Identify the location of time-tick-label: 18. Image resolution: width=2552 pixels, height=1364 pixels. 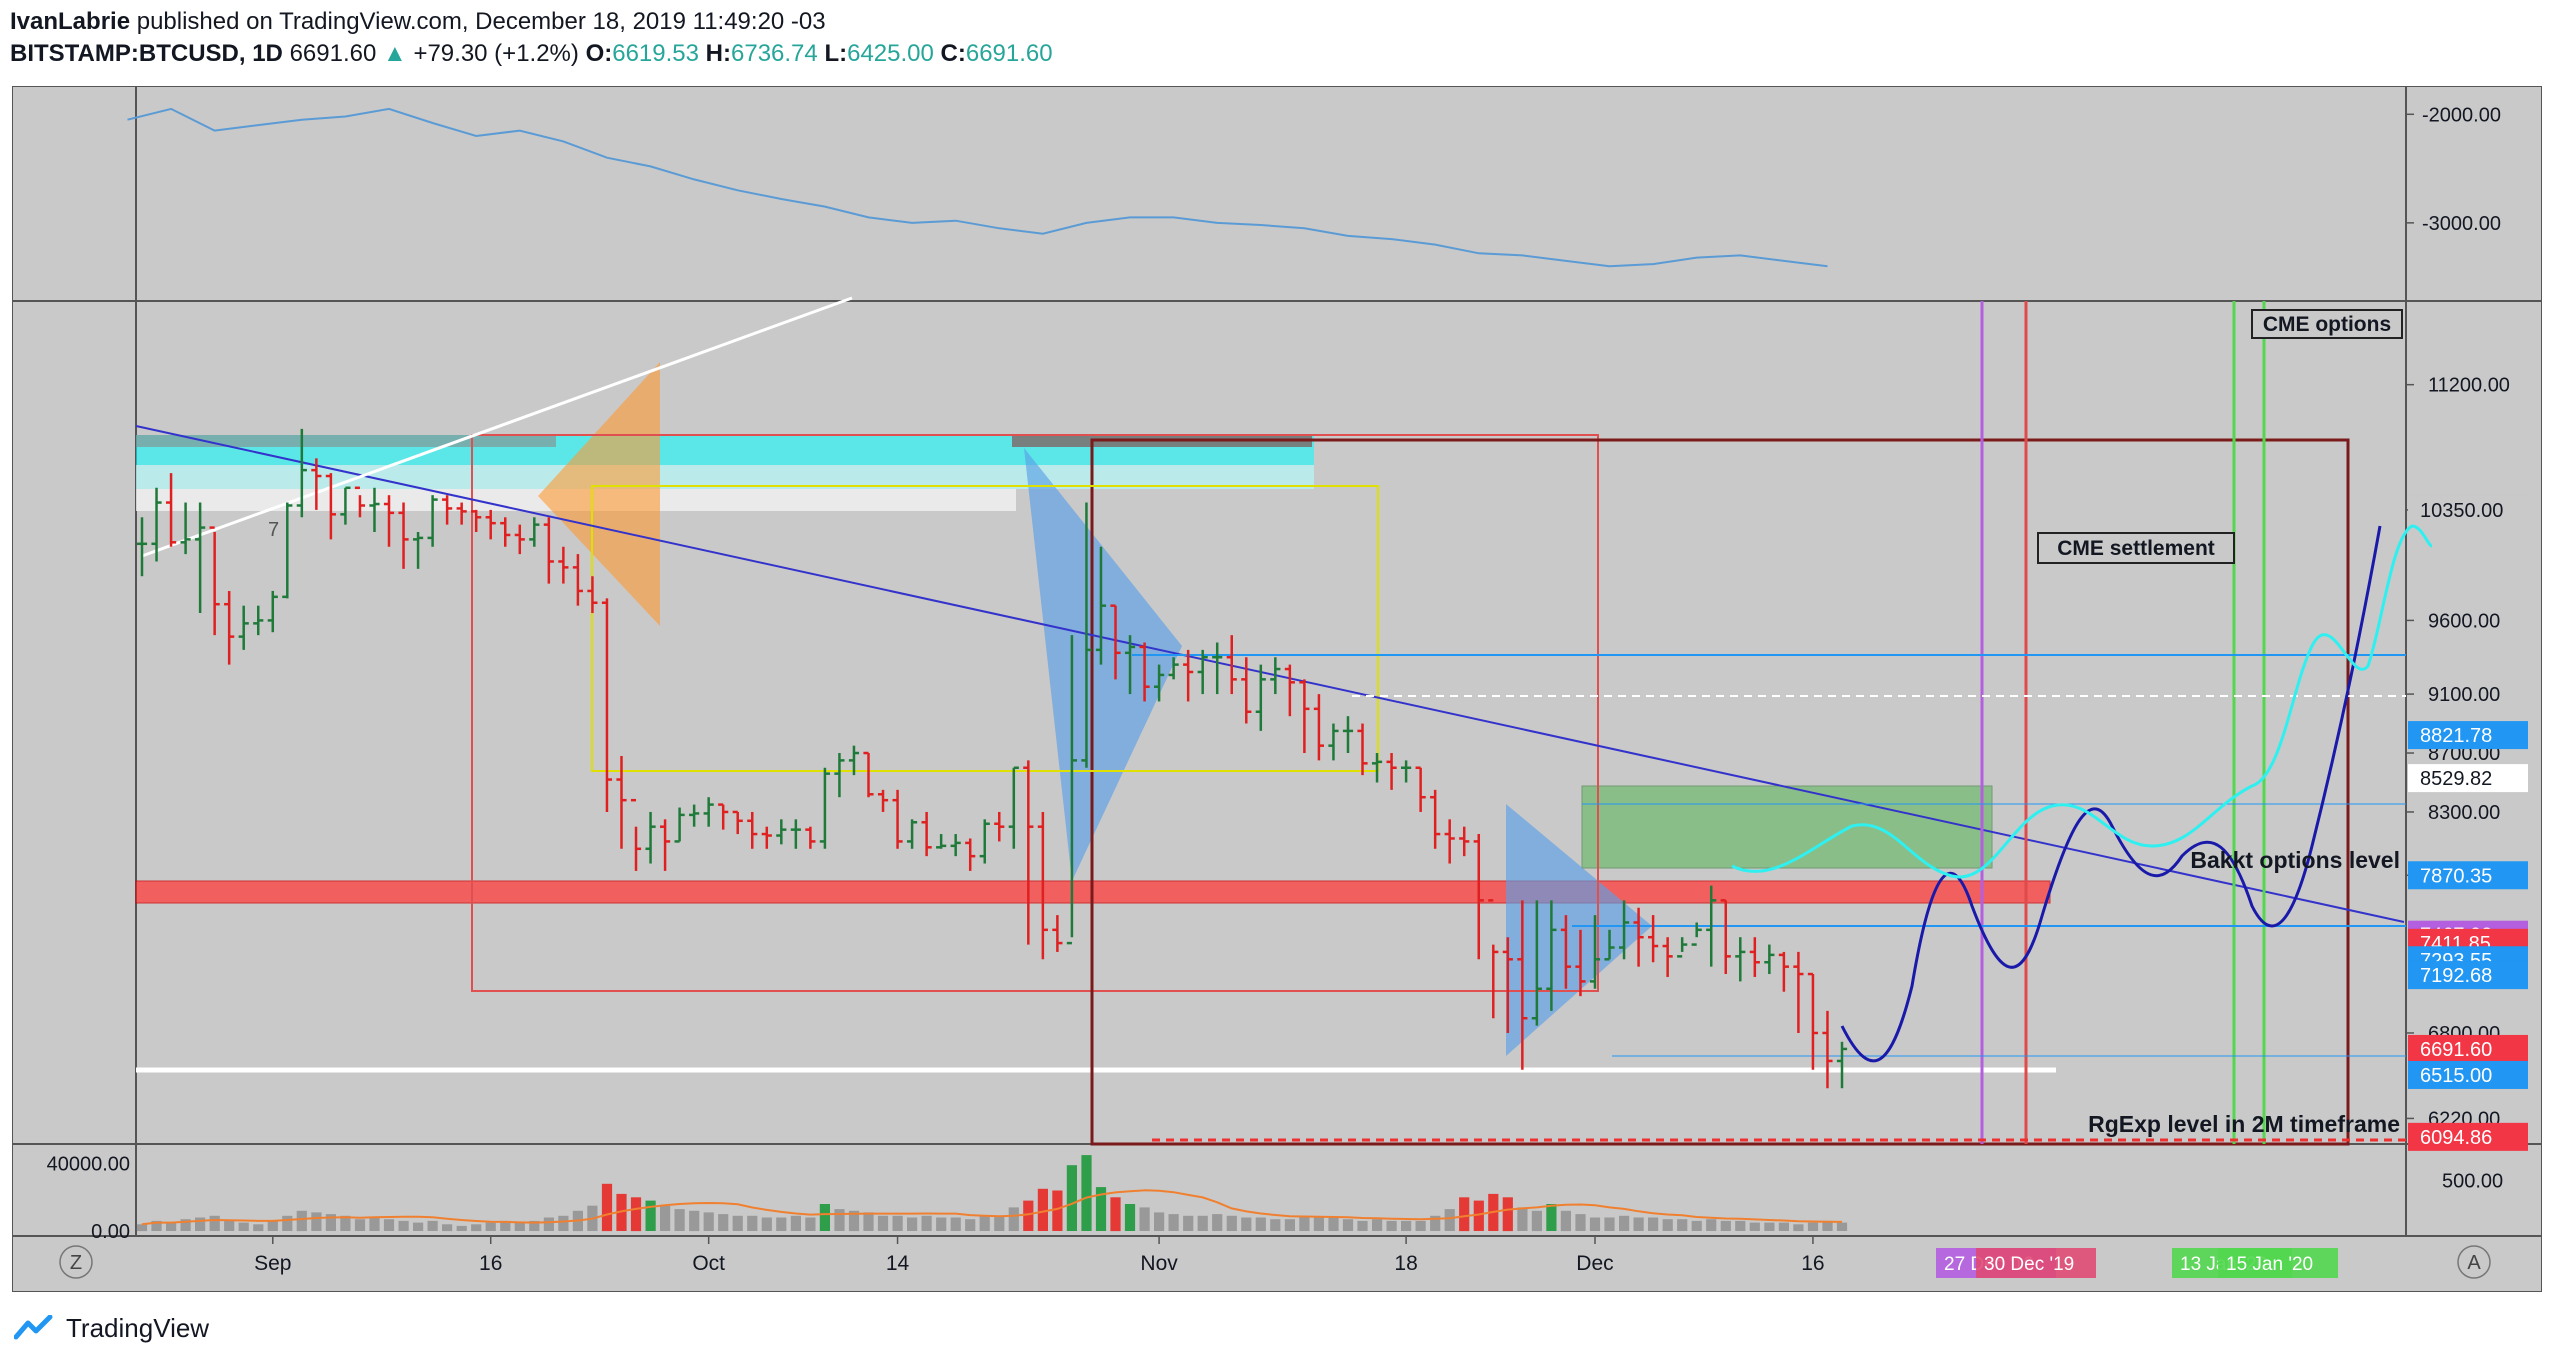
(1405, 1263).